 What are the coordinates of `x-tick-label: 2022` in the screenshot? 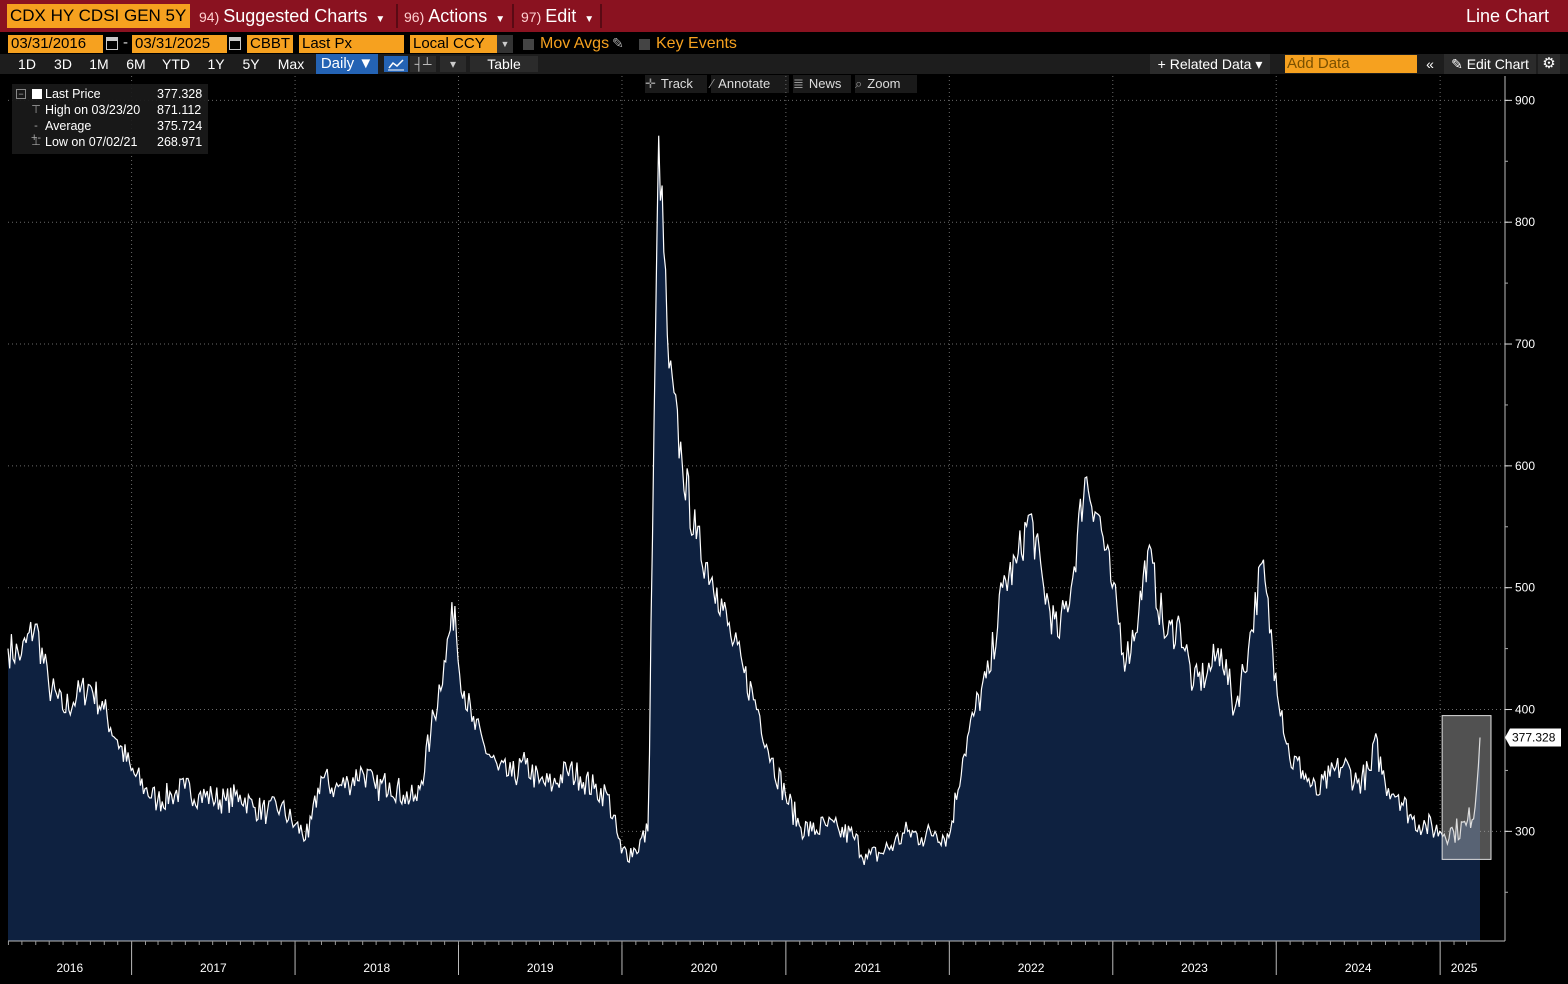 It's located at (1031, 968).